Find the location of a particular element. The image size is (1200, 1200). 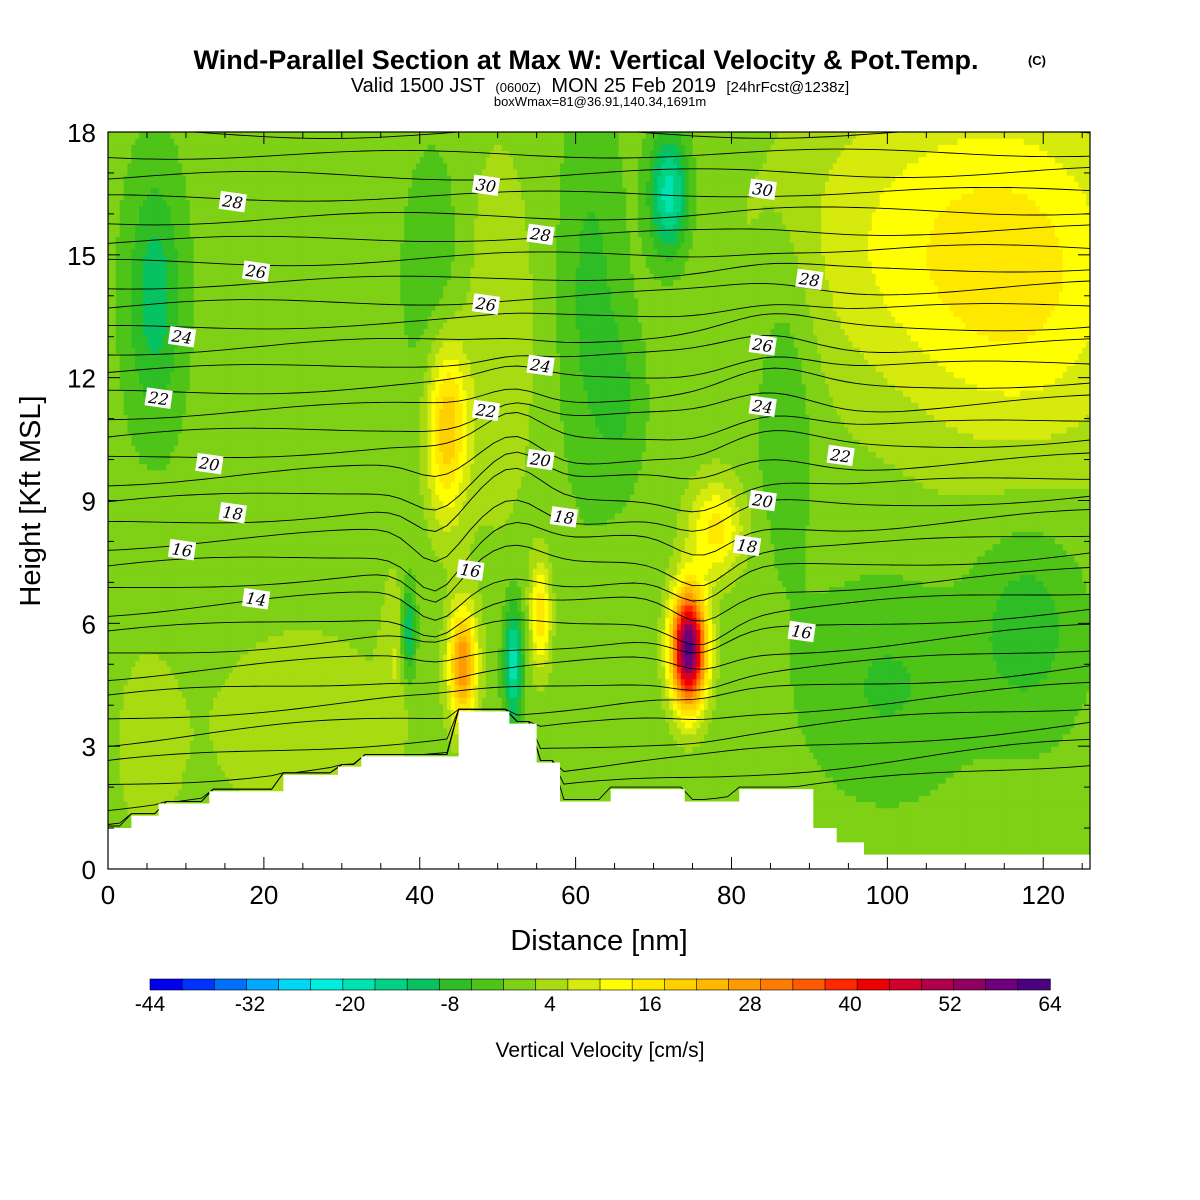

colorbar-tick-label: 52 is located at coordinates (949, 1004).